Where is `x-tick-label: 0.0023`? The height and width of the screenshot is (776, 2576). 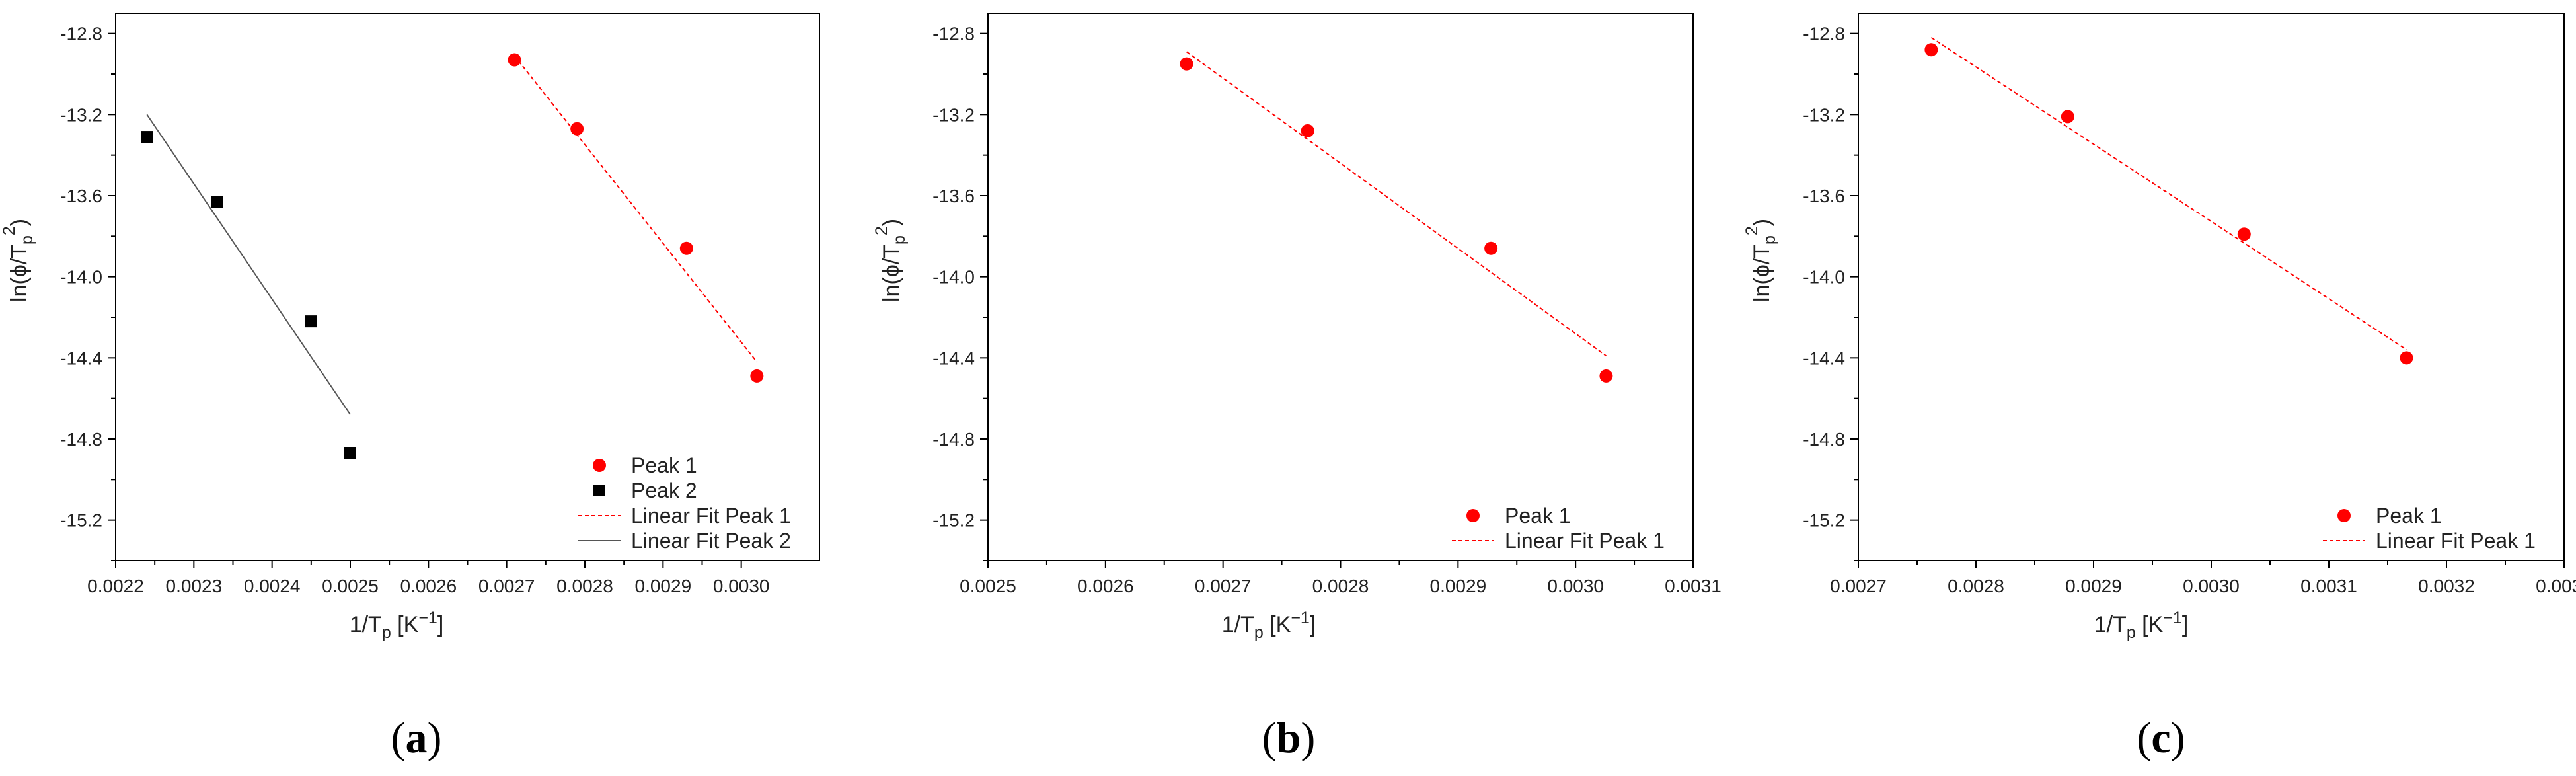
x-tick-label: 0.0023 is located at coordinates (195, 586).